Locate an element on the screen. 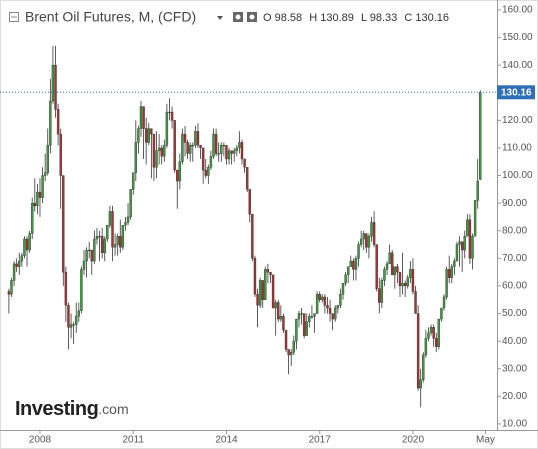 This screenshot has height=449, width=538. y-tick-label: 120.00 is located at coordinates (517, 120).